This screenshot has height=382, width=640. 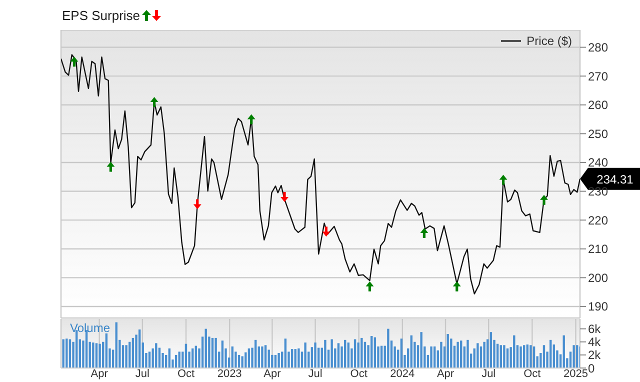 I want to click on legend-label: Price ($), so click(x=549, y=41).